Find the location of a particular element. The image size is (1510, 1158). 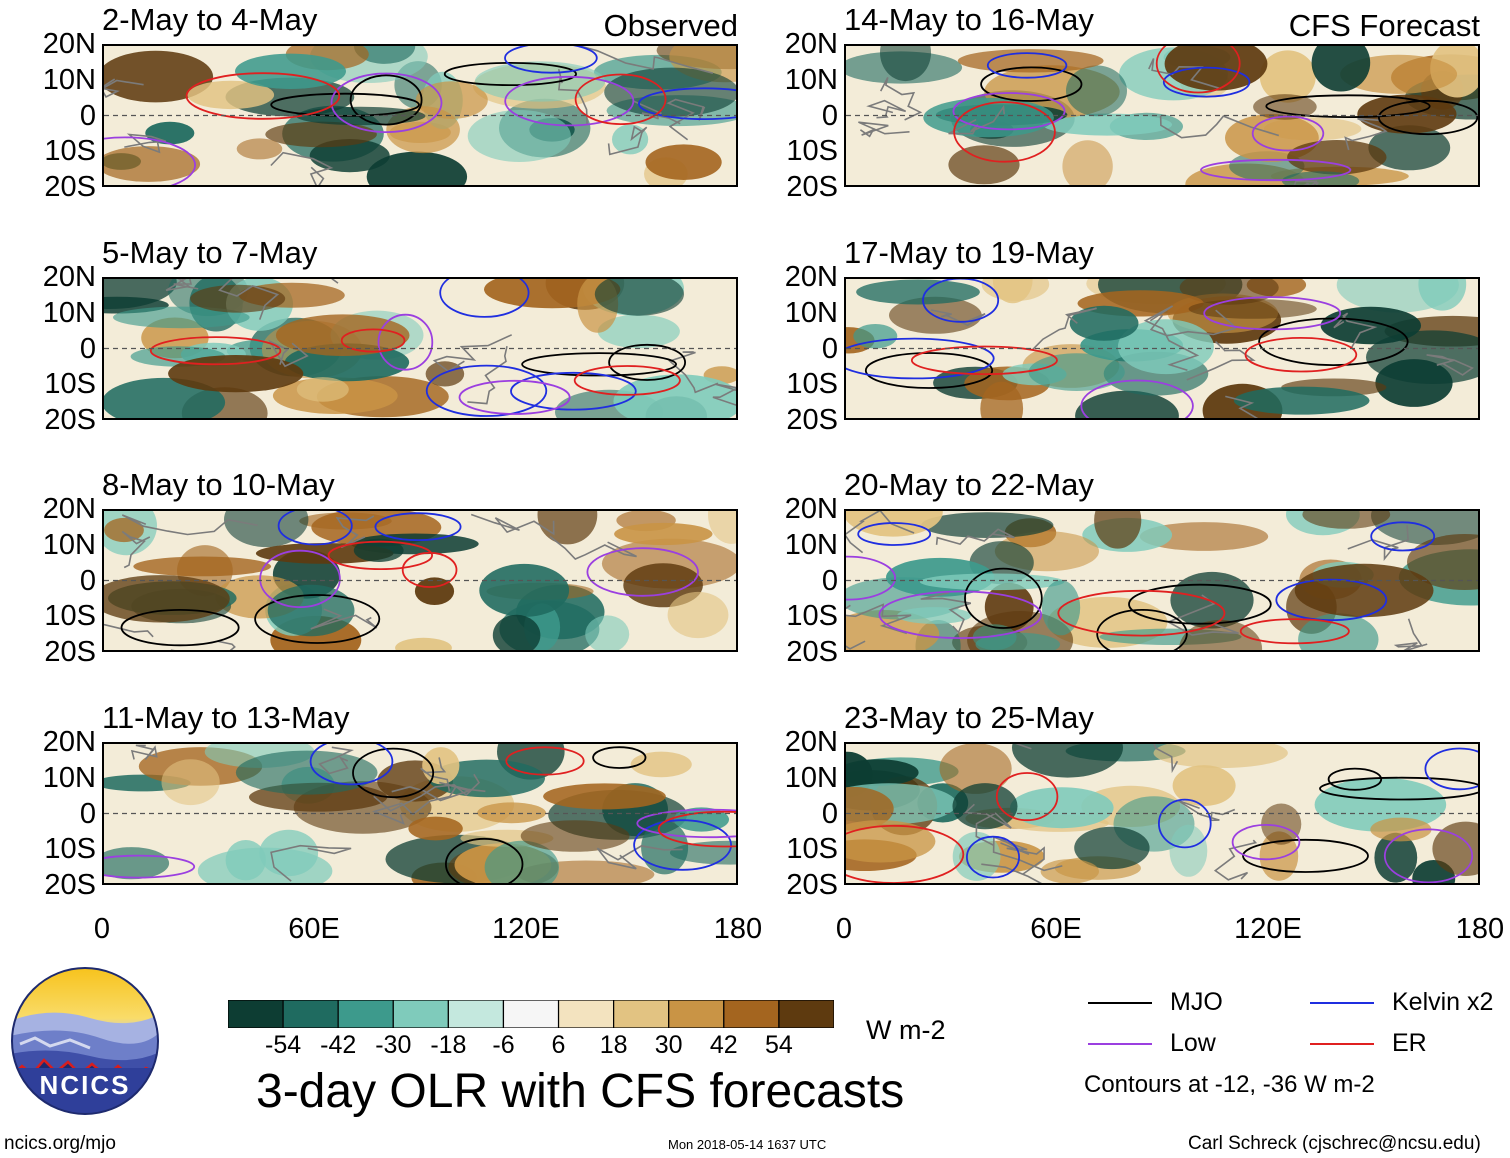

colorbar is located at coordinates (531, 1014).